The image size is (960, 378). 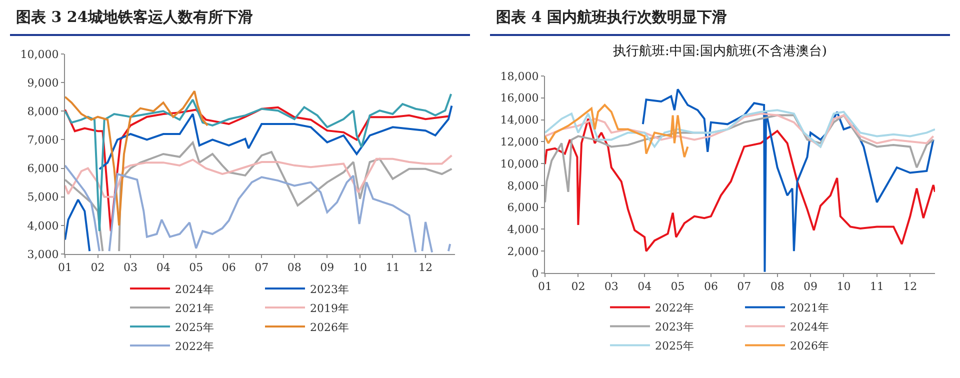 I want to click on chart-subtitle: 执行航班:中国:国内航班(不含港澳台), so click(x=720, y=52).